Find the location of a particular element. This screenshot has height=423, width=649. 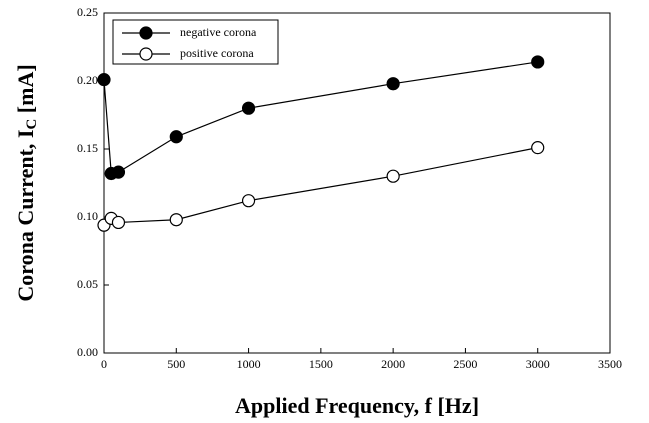

x-tick-label: 1500 is located at coordinates (321, 364).